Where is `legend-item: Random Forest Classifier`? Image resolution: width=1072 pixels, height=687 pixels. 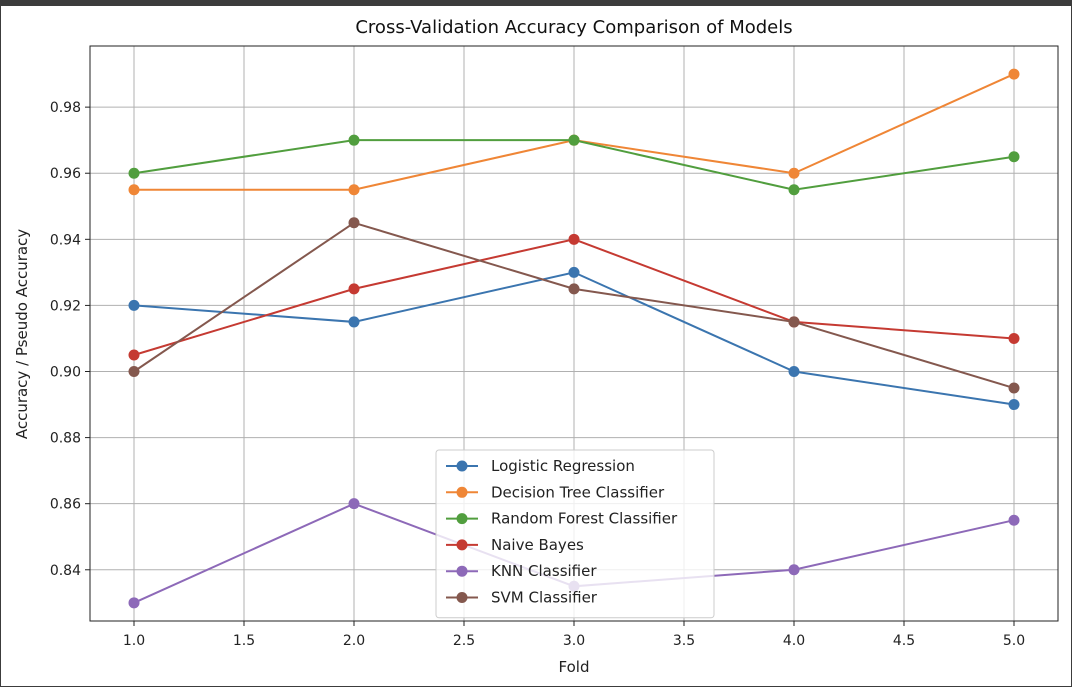 legend-item: Random Forest Classifier is located at coordinates (562, 519).